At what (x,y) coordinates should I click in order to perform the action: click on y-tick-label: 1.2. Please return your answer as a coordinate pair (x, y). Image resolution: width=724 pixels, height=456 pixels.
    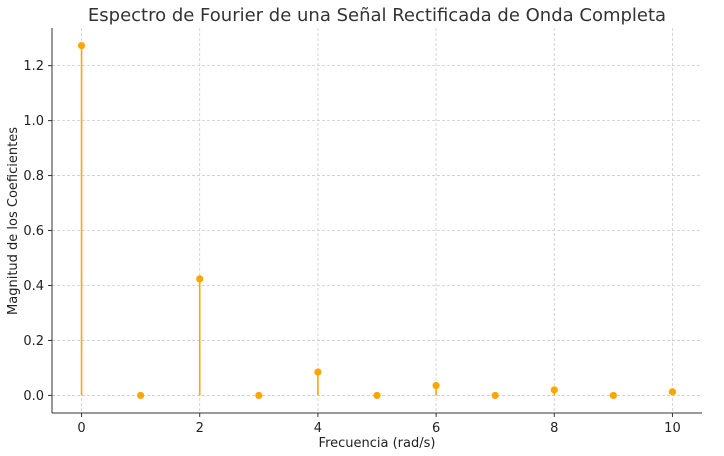
    Looking at the image, I should click on (33, 66).